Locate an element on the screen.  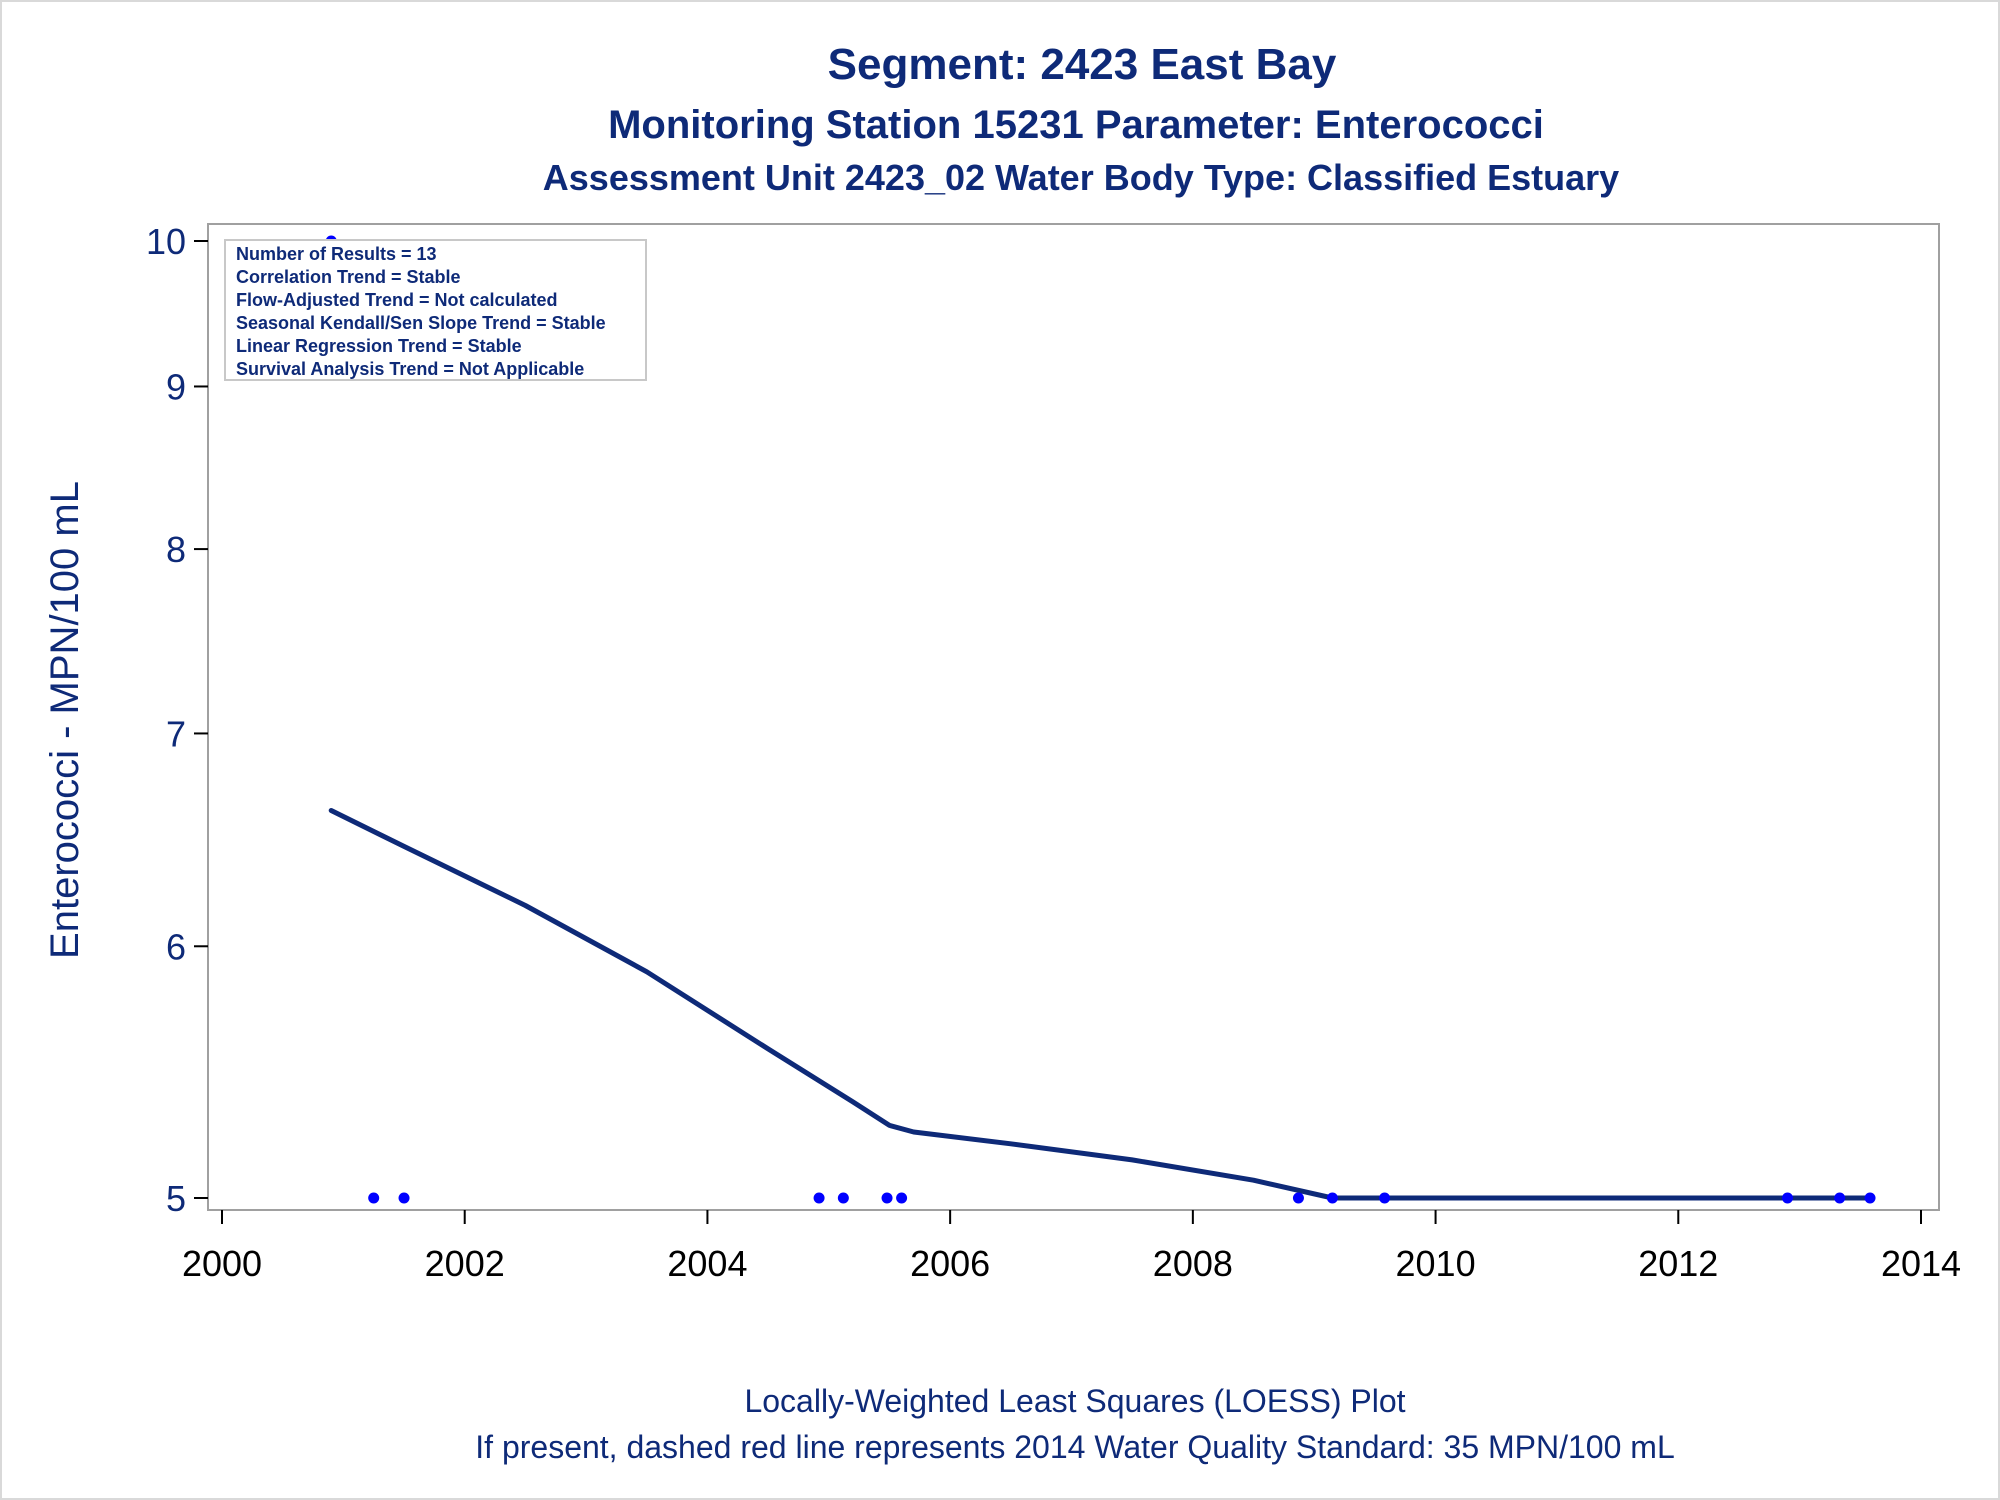
stat-linear-regression-trend: Linear Regression Trend = Stable is located at coordinates (379, 346).